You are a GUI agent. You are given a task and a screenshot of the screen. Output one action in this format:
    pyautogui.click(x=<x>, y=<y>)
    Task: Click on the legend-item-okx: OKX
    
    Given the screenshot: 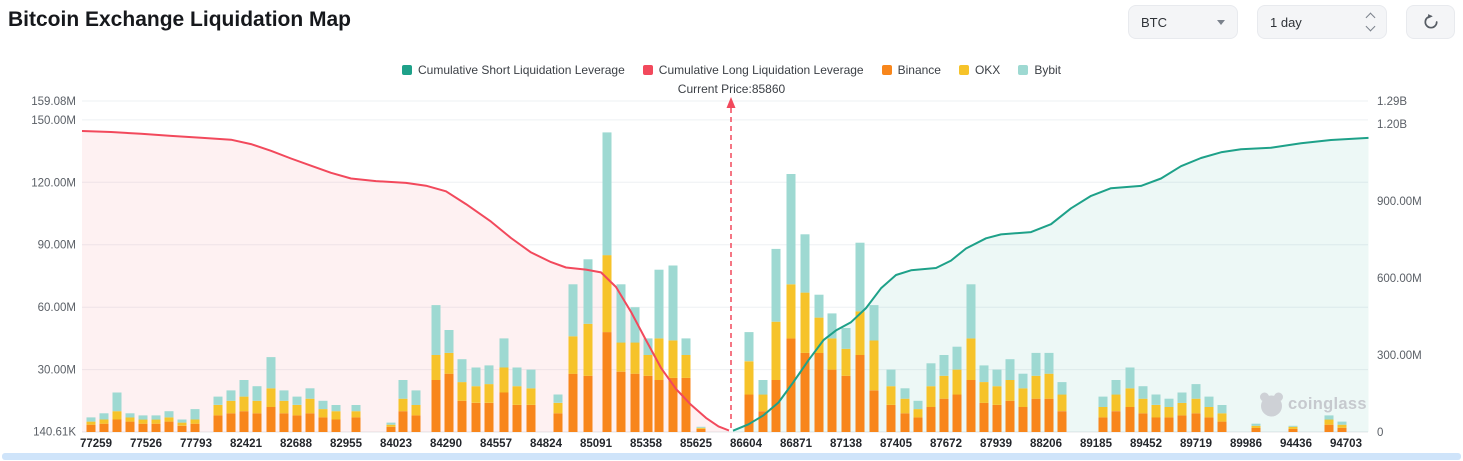 What is the action you would take?
    pyautogui.click(x=979, y=70)
    